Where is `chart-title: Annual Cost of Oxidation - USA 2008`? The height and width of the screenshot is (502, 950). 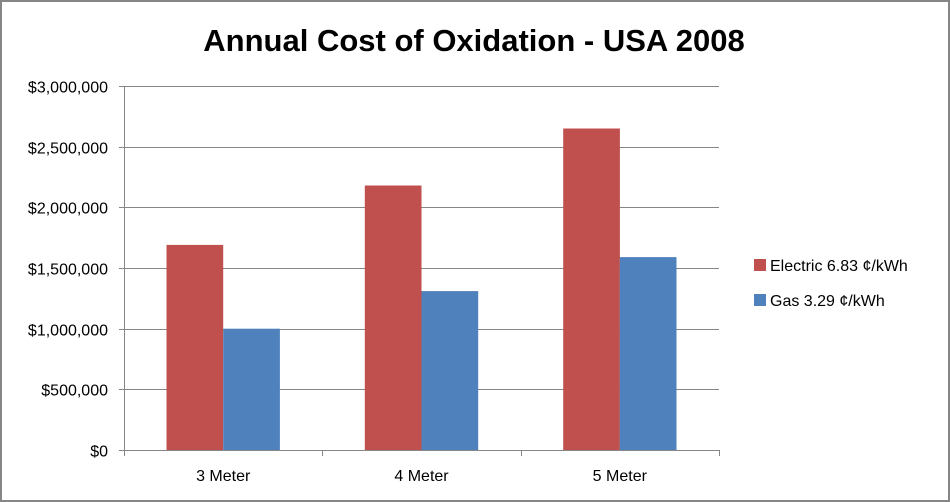
chart-title: Annual Cost of Oxidation - USA 2008 is located at coordinates (473, 40).